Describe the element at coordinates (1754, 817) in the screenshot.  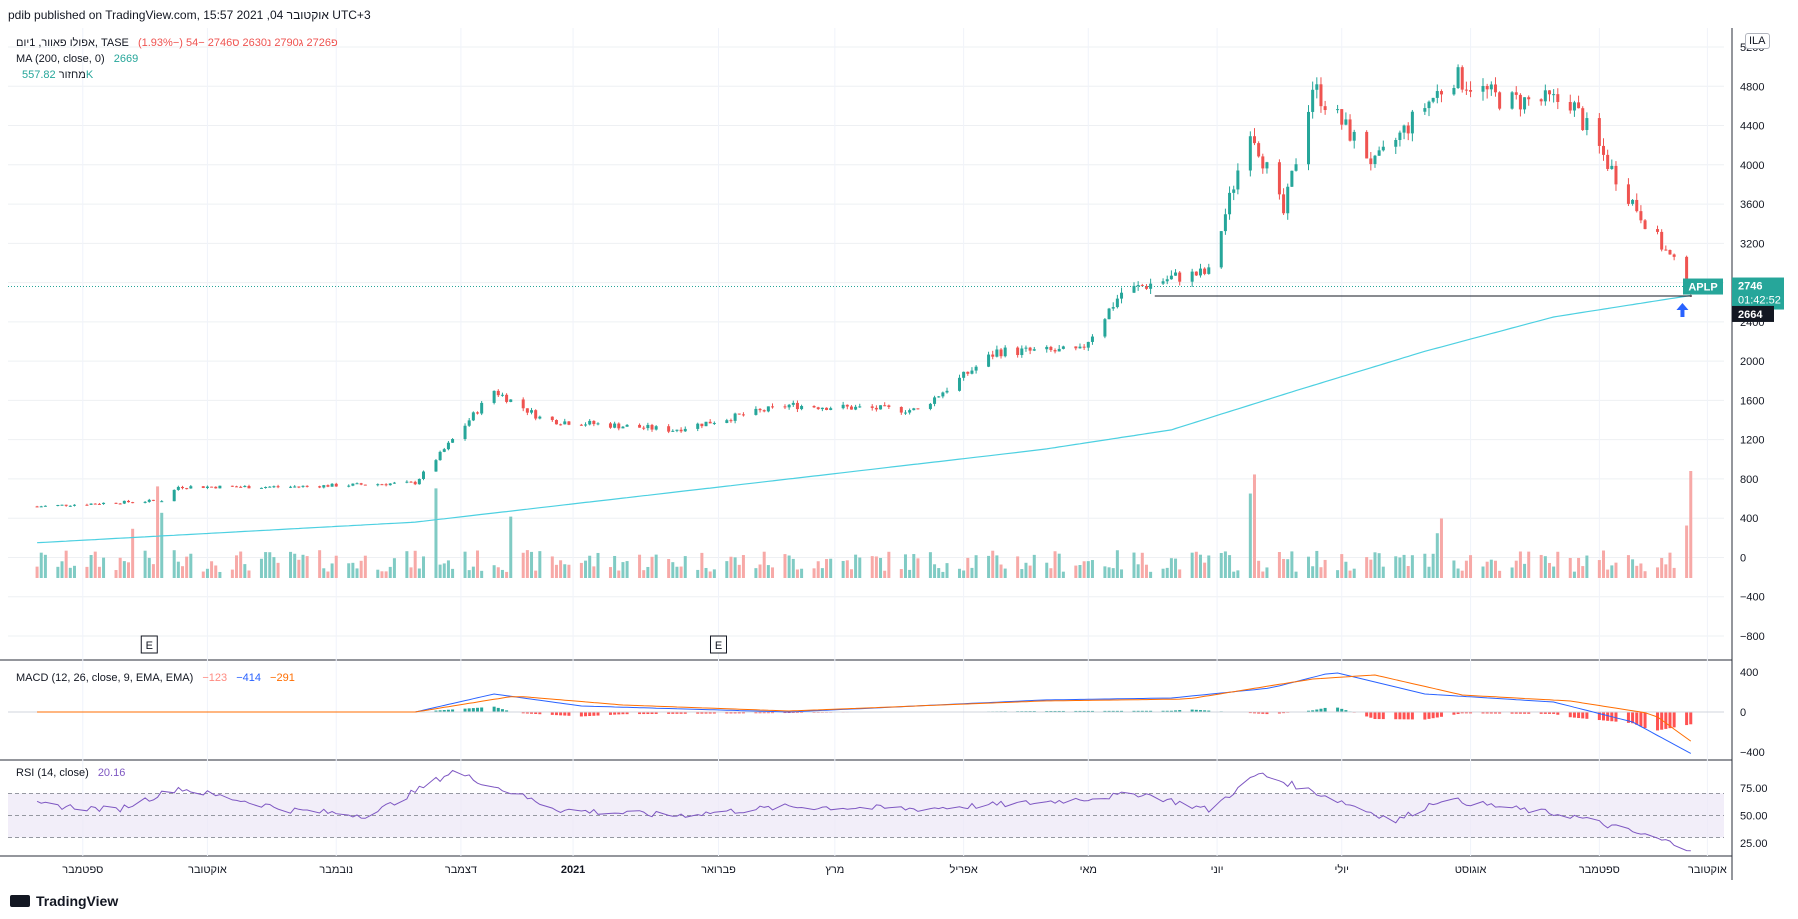
I see `rsi-tick-label: 50.00` at that location.